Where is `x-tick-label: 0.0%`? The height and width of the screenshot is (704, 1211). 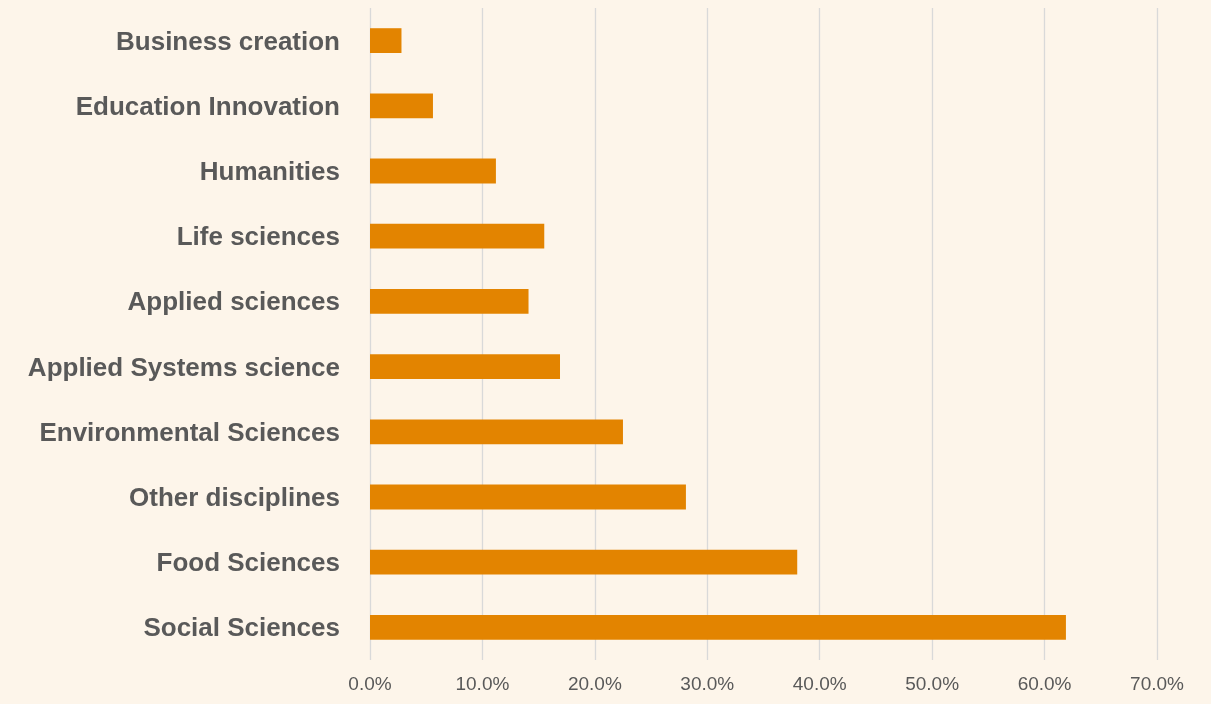 x-tick-label: 0.0% is located at coordinates (370, 683).